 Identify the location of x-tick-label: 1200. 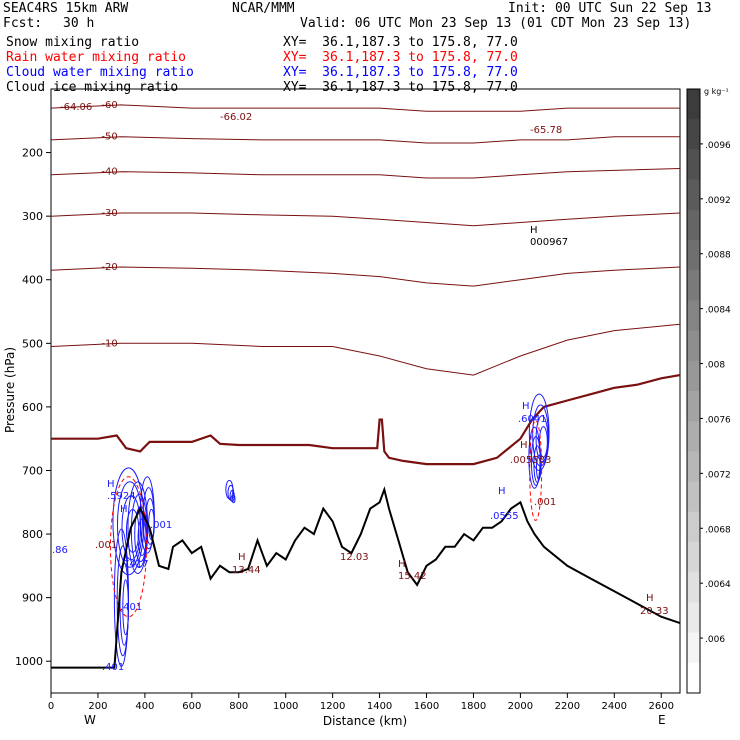
(332, 706).